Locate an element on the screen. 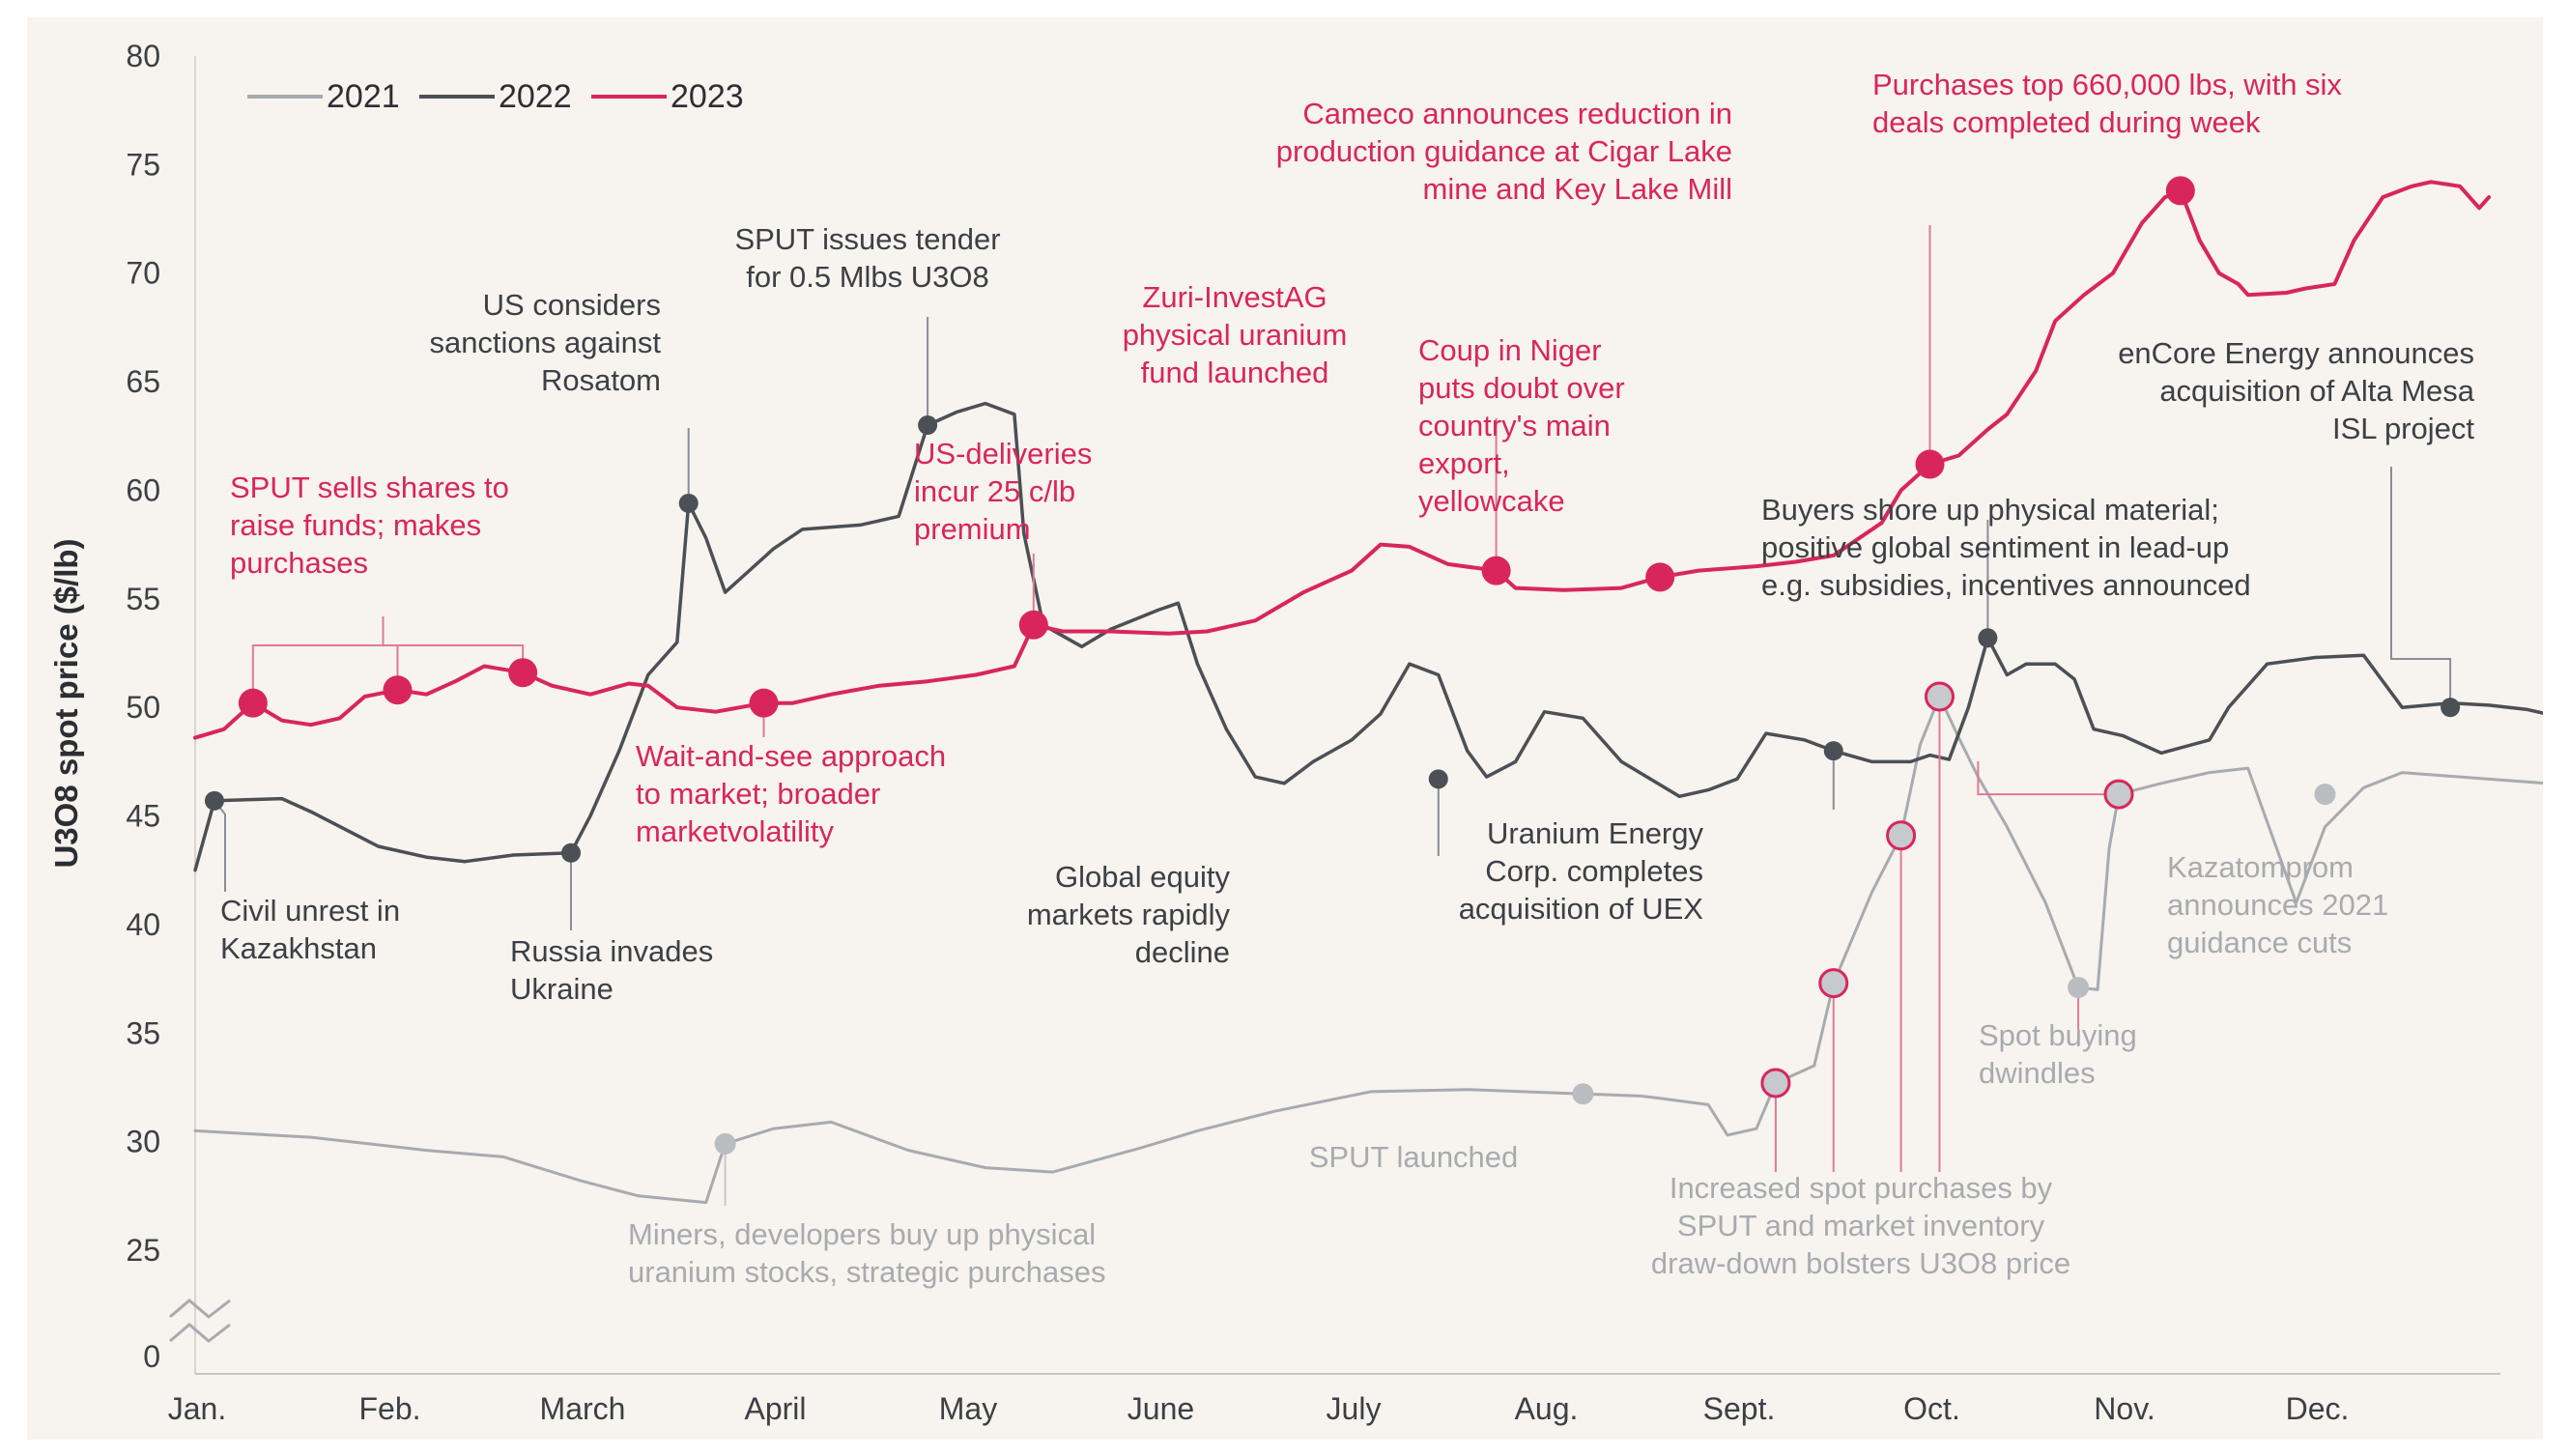 This screenshot has height=1456, width=2569. annotation-tender: SPUT issues tender for 0.5 Mlbs U3O8 is located at coordinates (867, 258).